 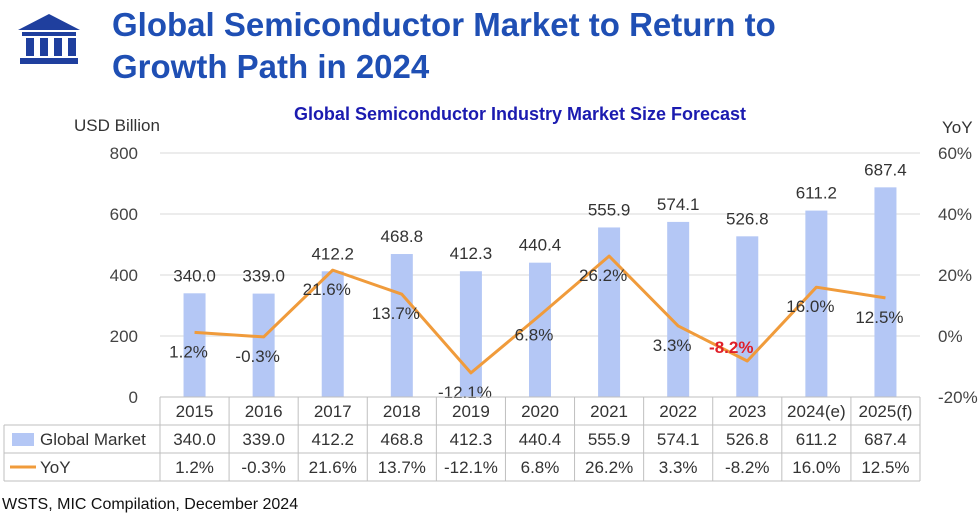 I want to click on yoy-value-label: 1.2%, so click(x=188, y=351).